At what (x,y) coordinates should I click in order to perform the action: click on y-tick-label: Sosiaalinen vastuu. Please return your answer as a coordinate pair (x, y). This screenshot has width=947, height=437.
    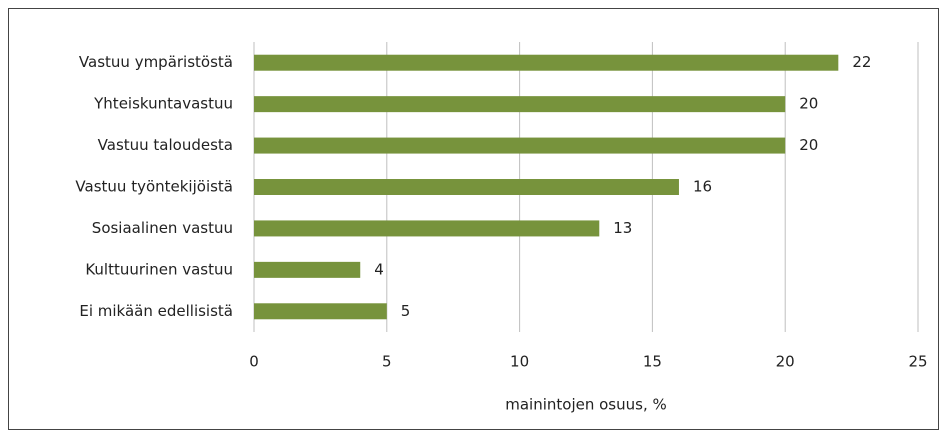
    Looking at the image, I should click on (162, 228).